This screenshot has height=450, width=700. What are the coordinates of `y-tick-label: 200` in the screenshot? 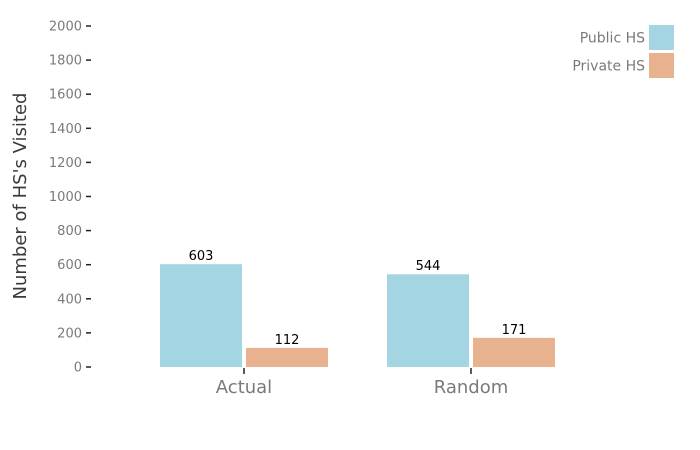 It's located at (69, 333).